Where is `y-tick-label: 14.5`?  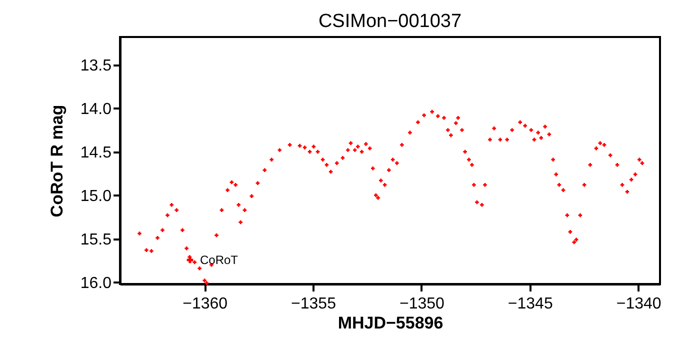 y-tick-label: 14.5 is located at coordinates (96, 153).